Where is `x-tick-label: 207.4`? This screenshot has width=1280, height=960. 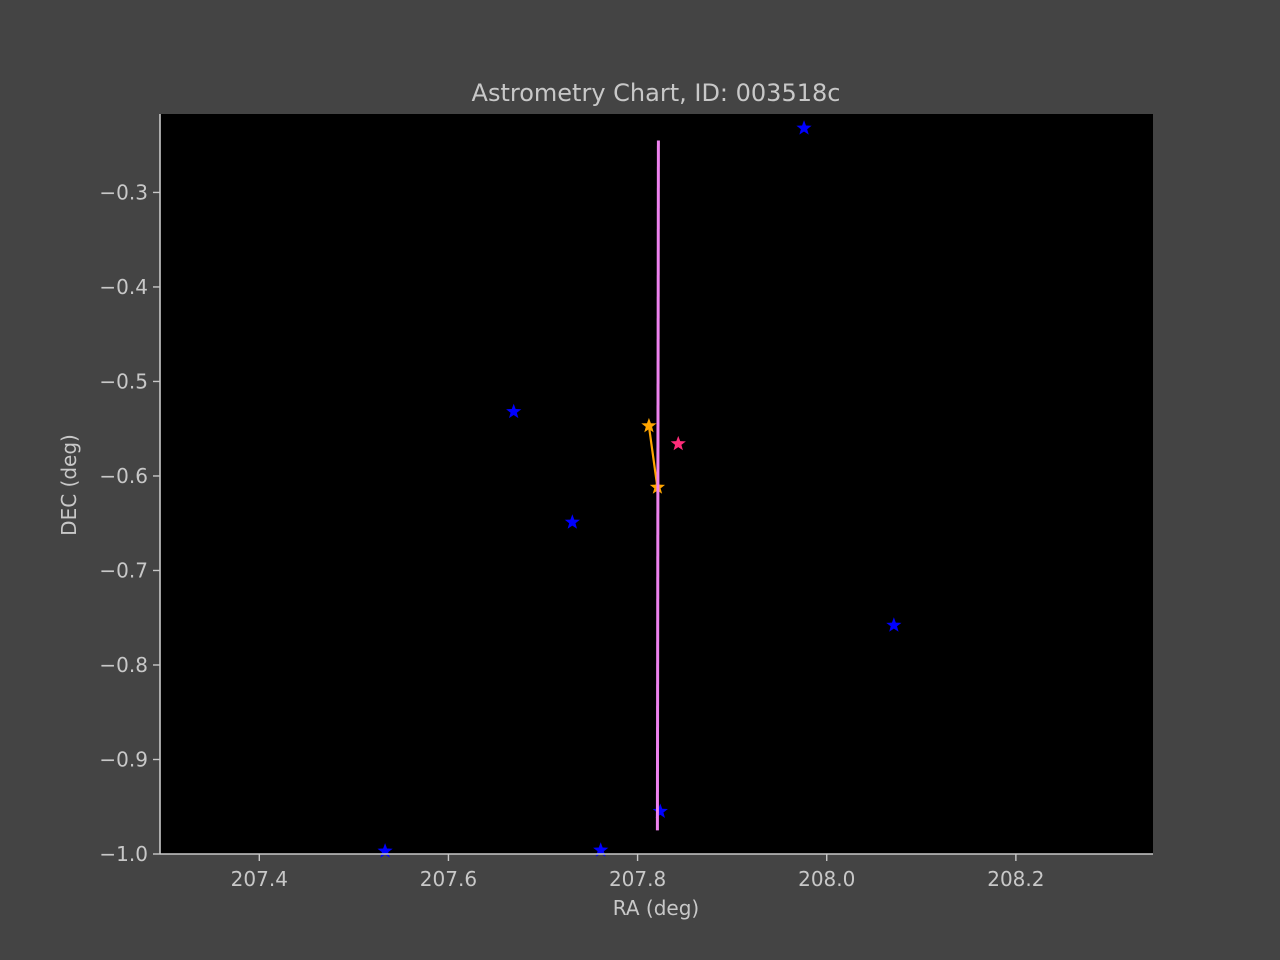 x-tick-label: 207.4 is located at coordinates (259, 879).